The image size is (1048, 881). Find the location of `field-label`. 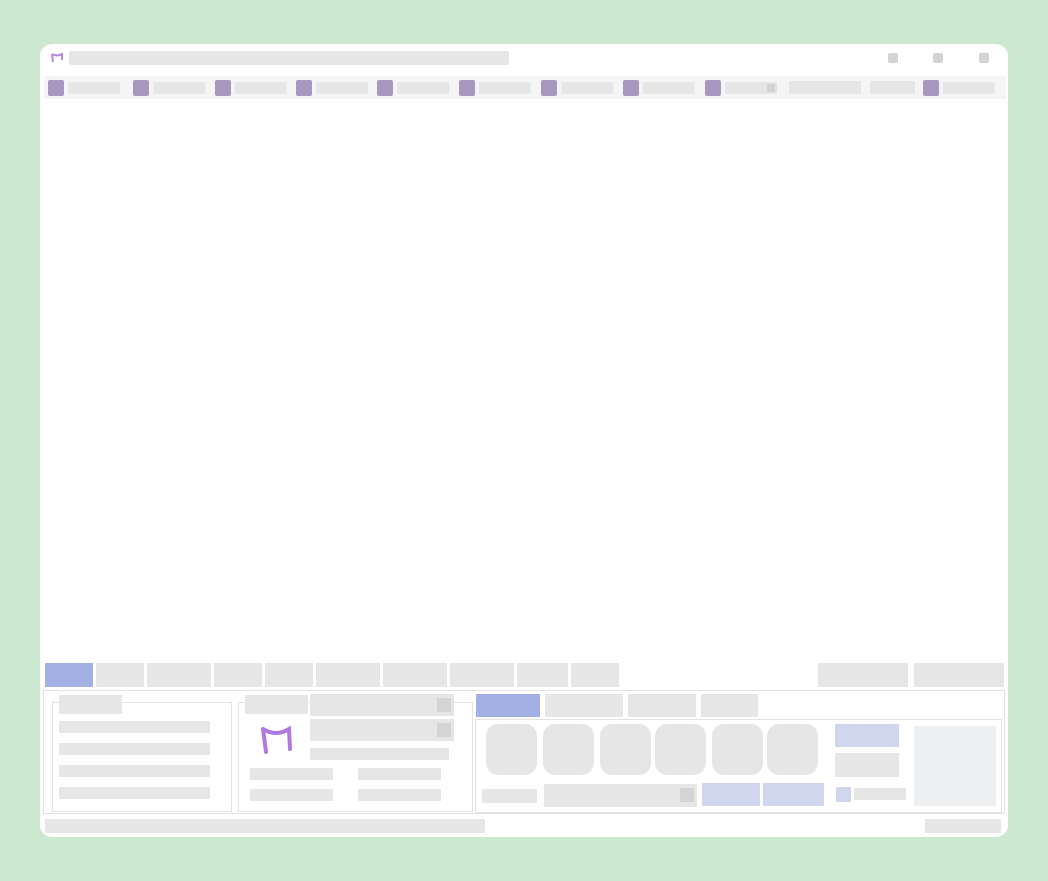

field-label is located at coordinates (509, 796).